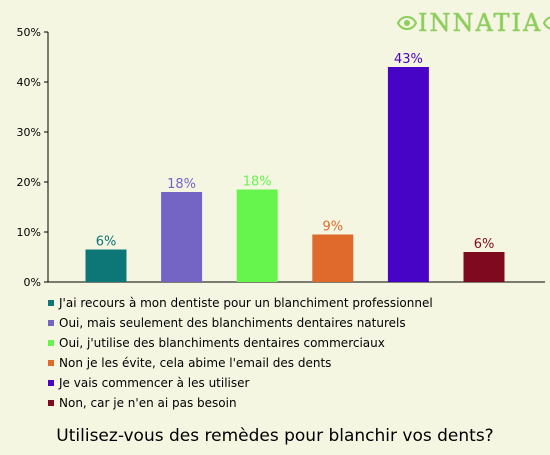 This screenshot has width=550, height=455. Describe the element at coordinates (407, 23) in the screenshot. I see `leaf-icon` at that location.